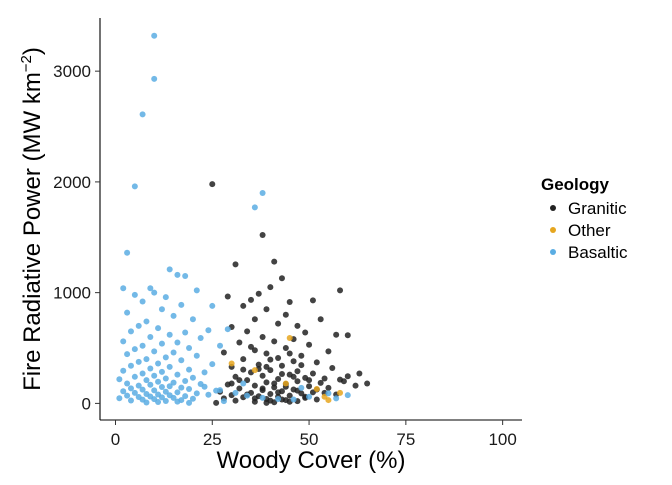  I want to click on legend-title: Geology, so click(575, 184).